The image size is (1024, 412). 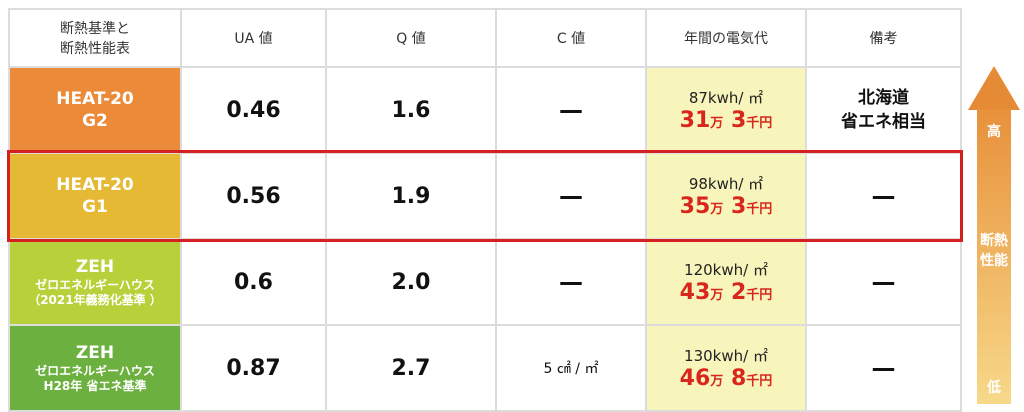 I want to click on q-value: 1.9, so click(x=411, y=196).